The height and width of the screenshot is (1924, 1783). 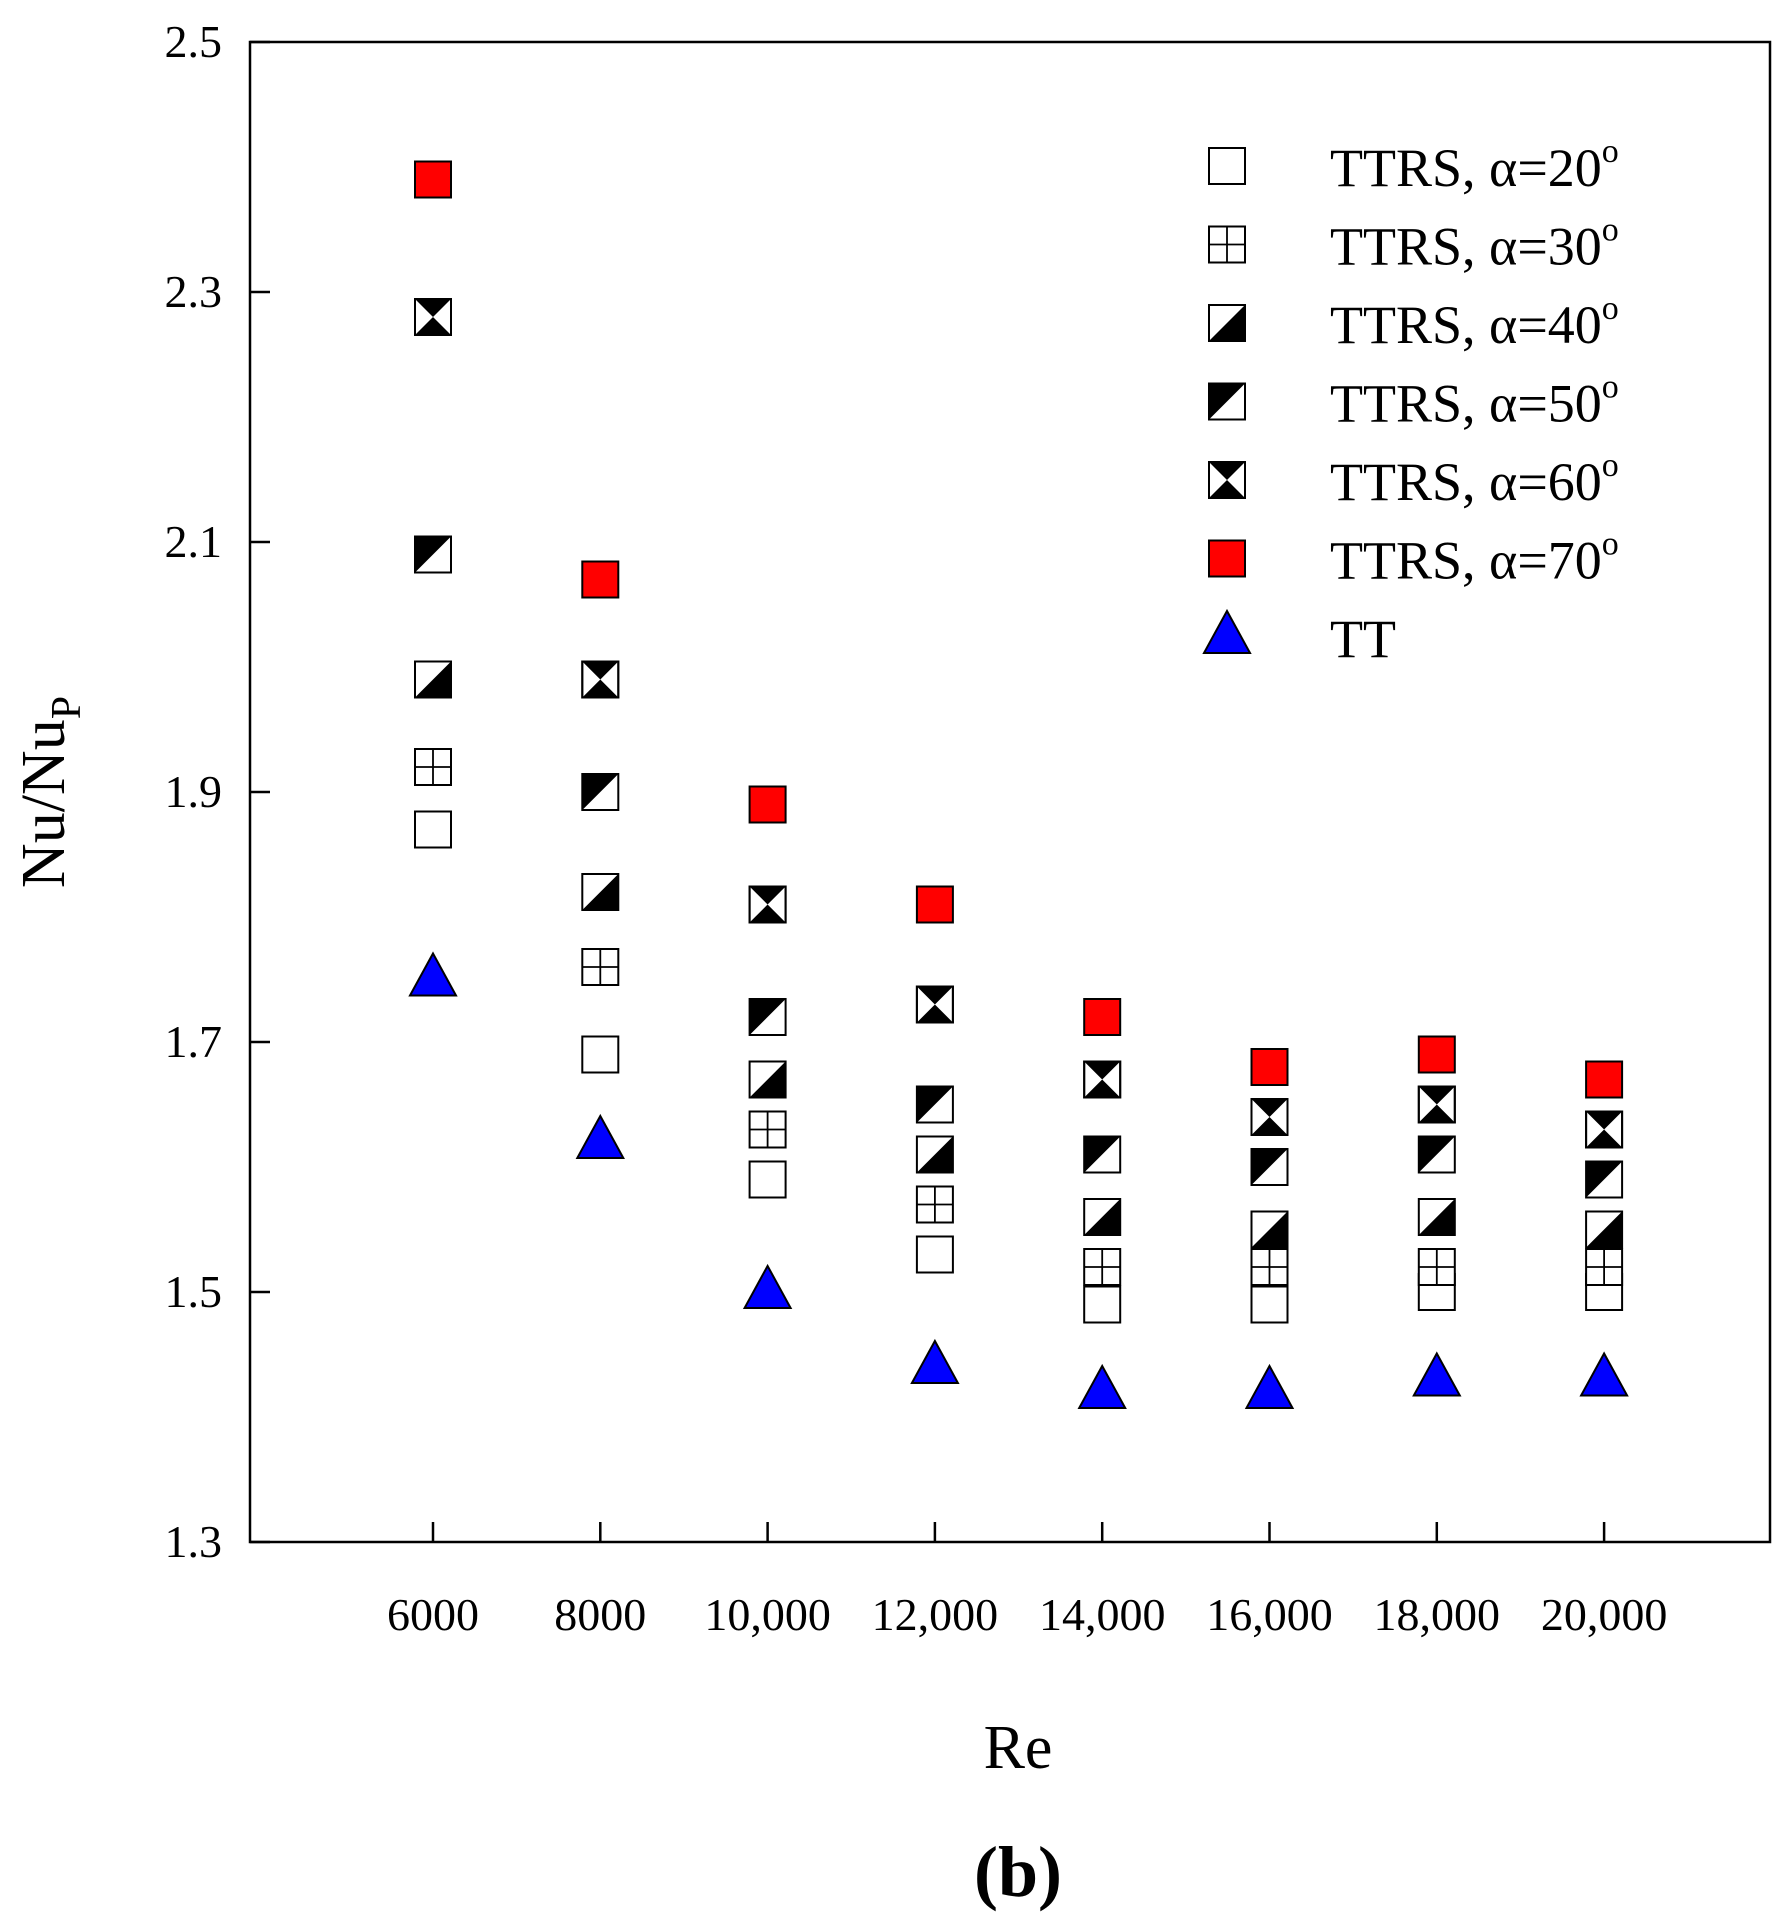 What do you see at coordinates (1018, 1748) in the screenshot?
I see `x-axis-title: Re` at bounding box center [1018, 1748].